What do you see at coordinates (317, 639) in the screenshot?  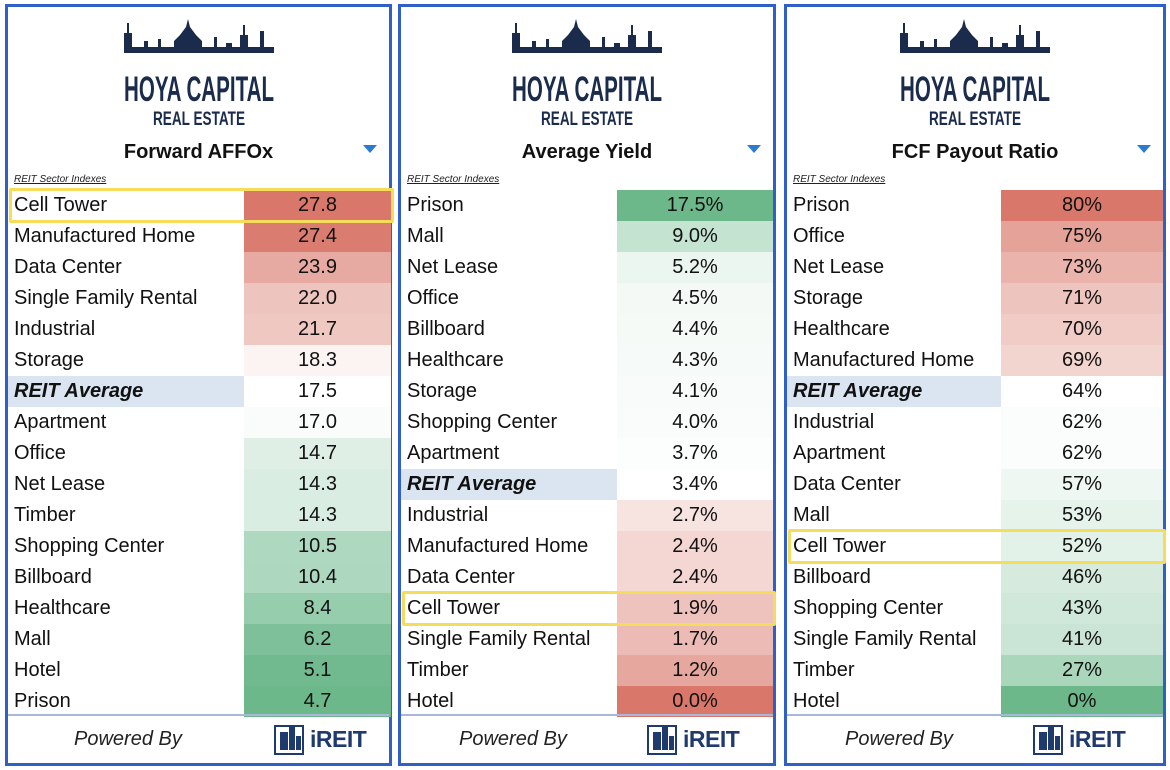 I see `sector-value: 6.2` at bounding box center [317, 639].